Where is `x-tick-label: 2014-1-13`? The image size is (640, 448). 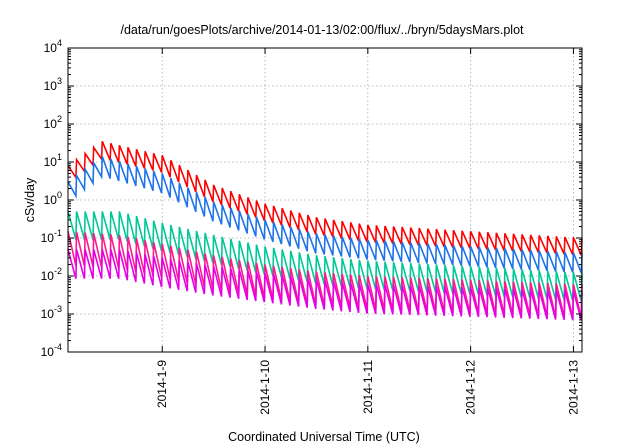 x-tick-label: 2014-1-13 is located at coordinates (573, 387).